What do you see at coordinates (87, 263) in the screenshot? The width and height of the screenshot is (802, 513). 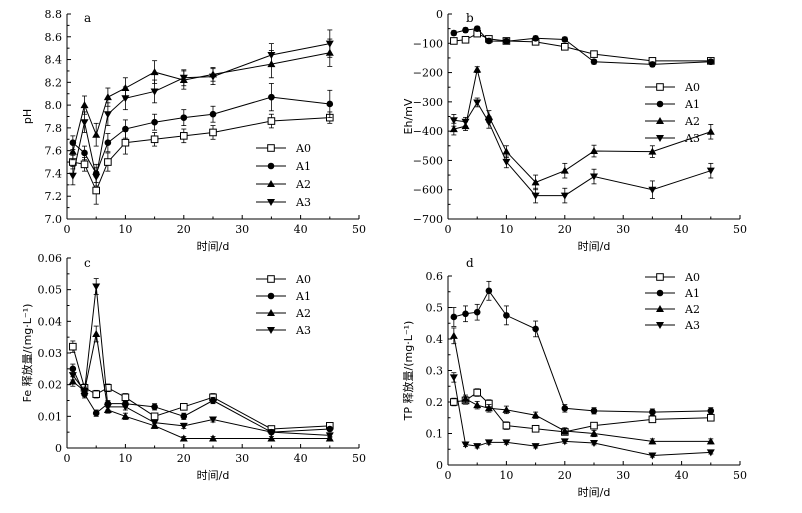 I see `panel-letter: c` at bounding box center [87, 263].